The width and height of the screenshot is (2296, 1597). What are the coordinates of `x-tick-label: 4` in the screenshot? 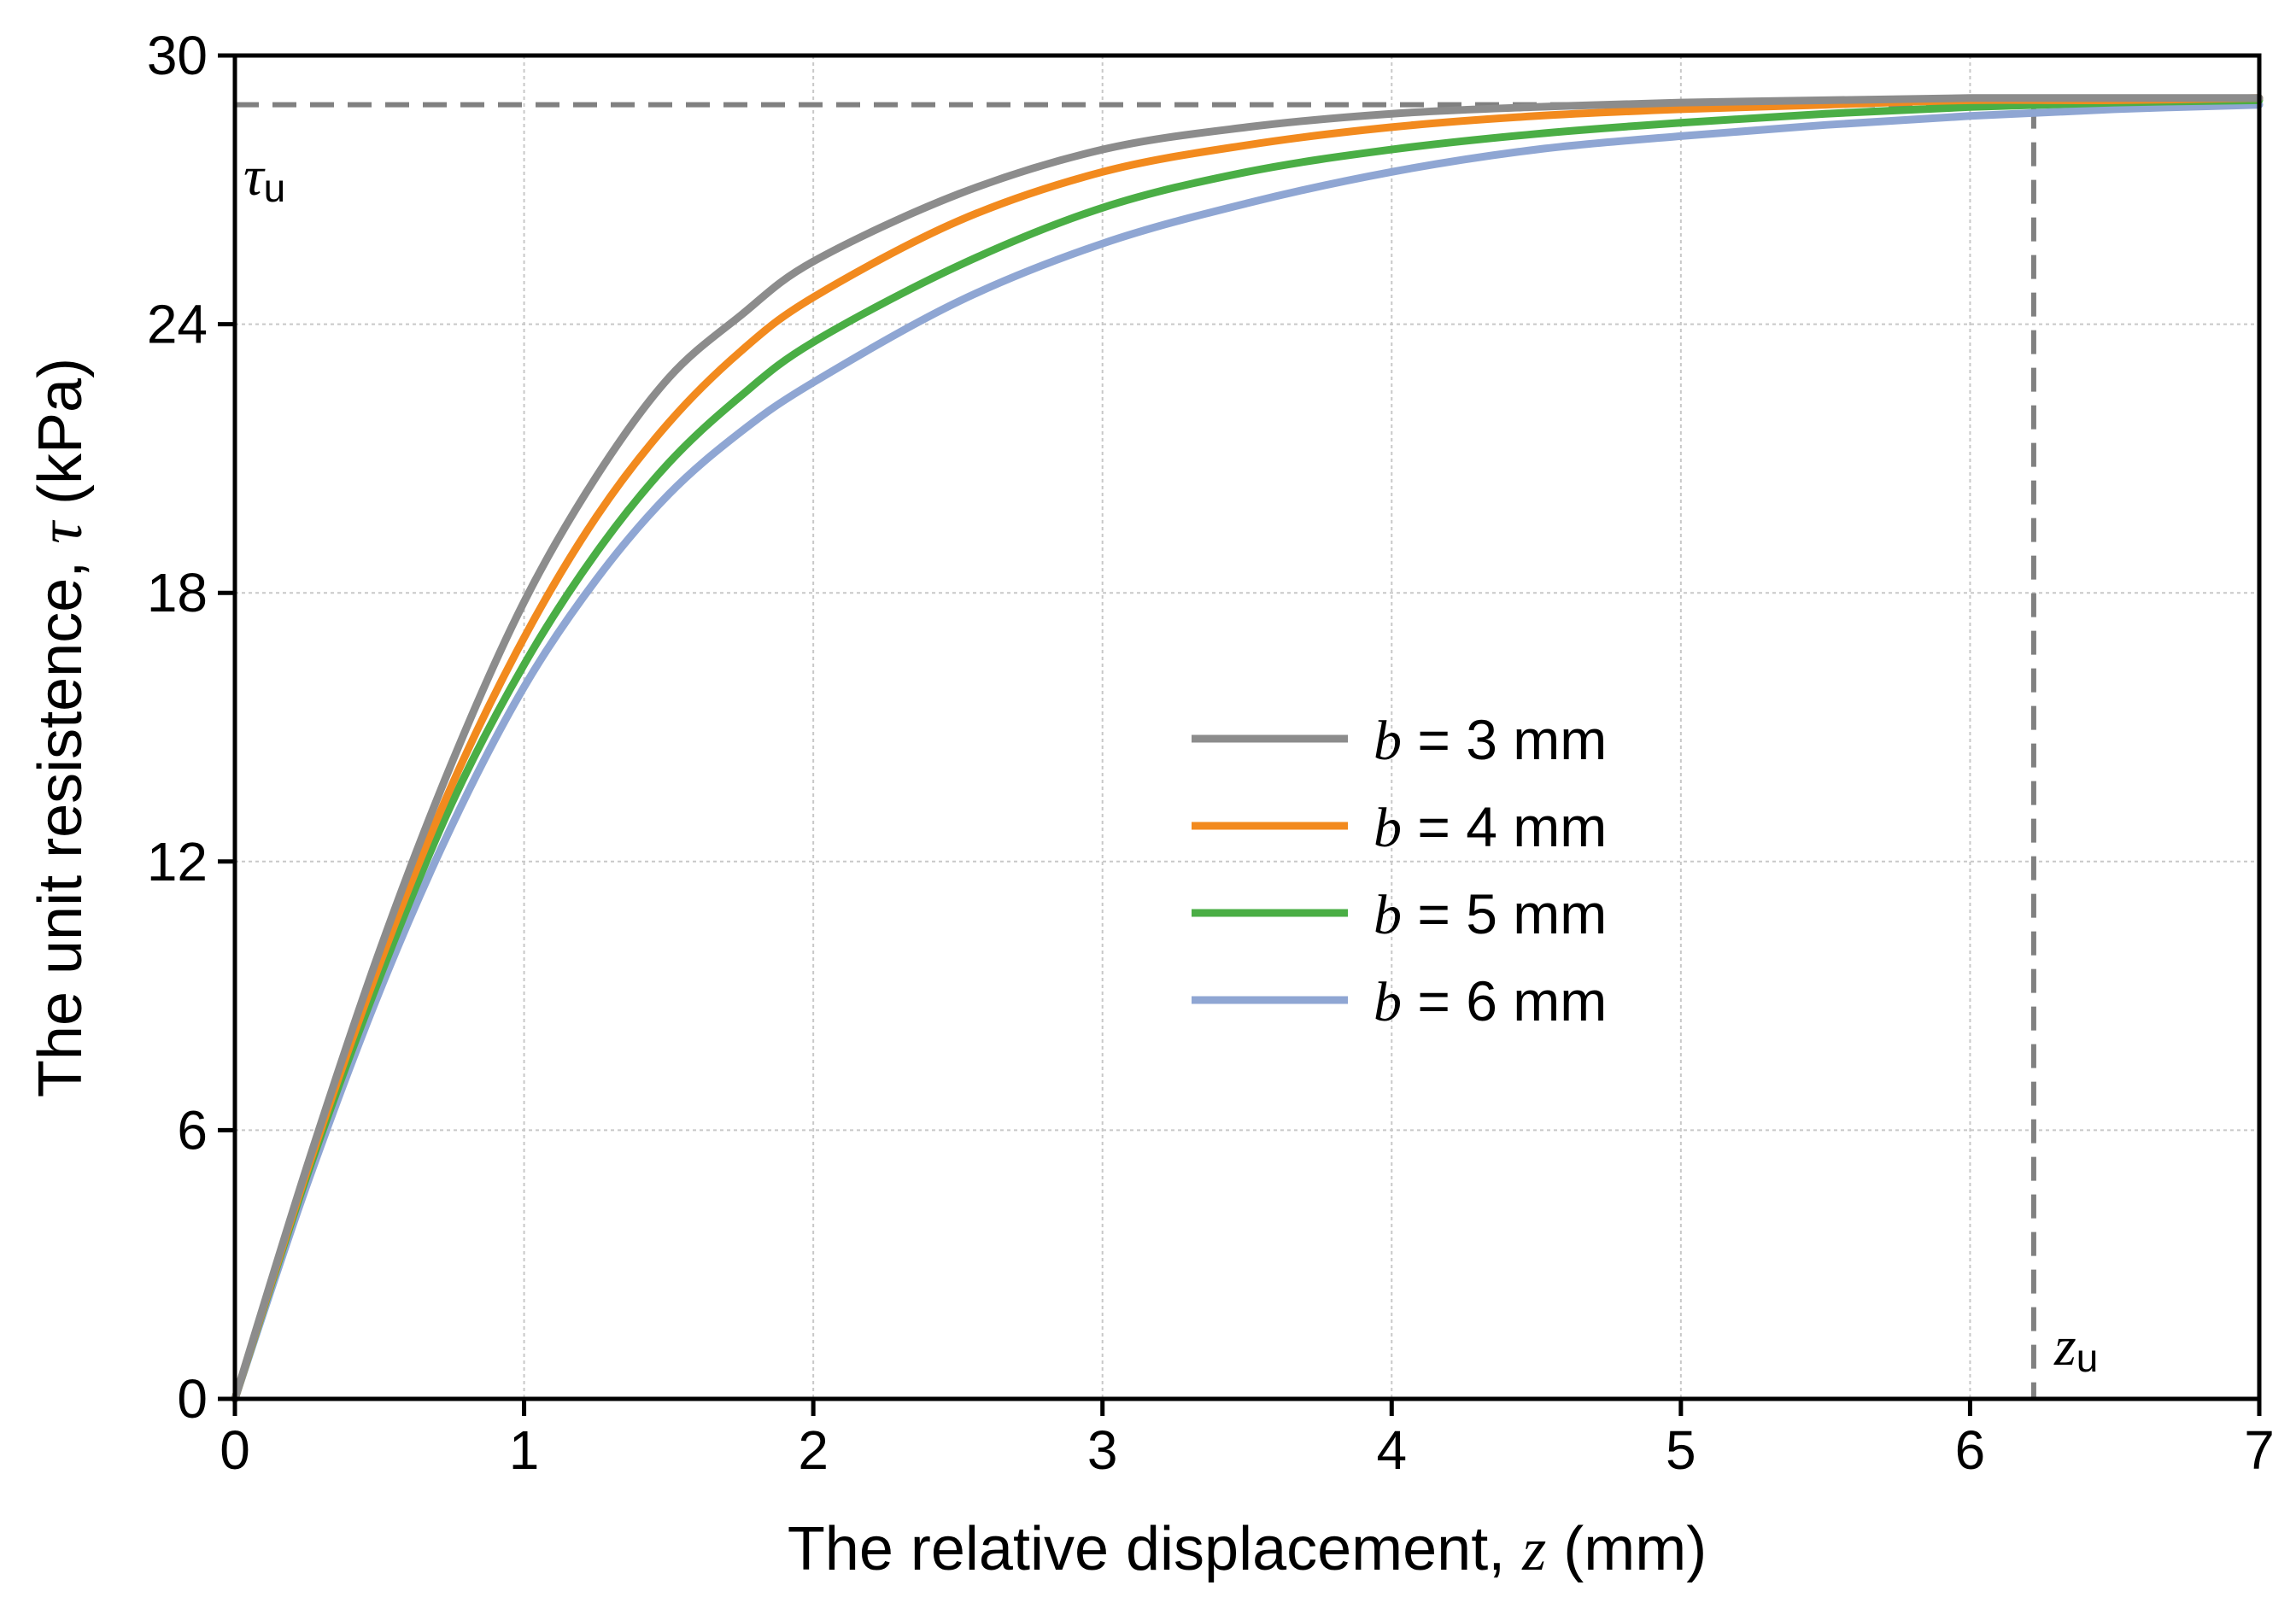 It's located at (1391, 1450).